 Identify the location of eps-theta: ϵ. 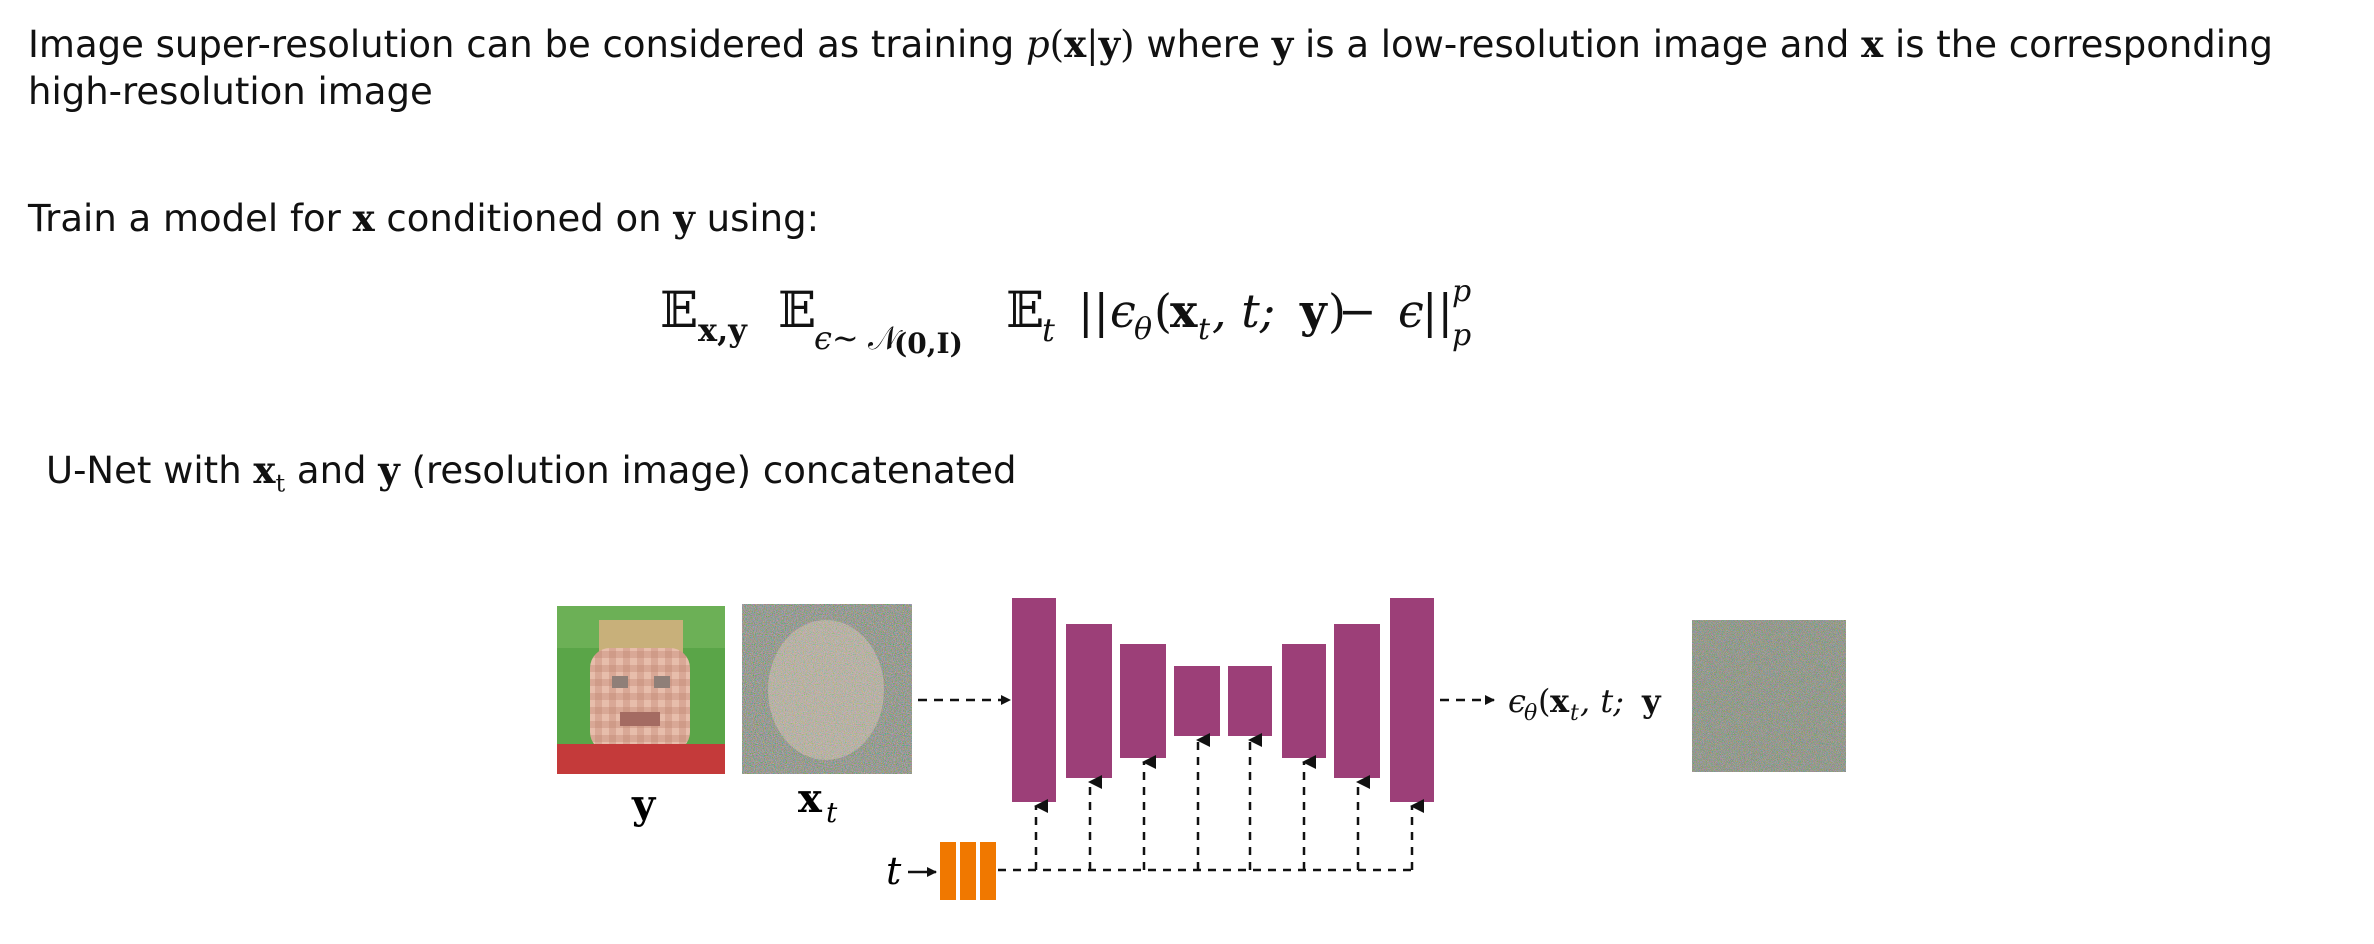
(1123, 311).